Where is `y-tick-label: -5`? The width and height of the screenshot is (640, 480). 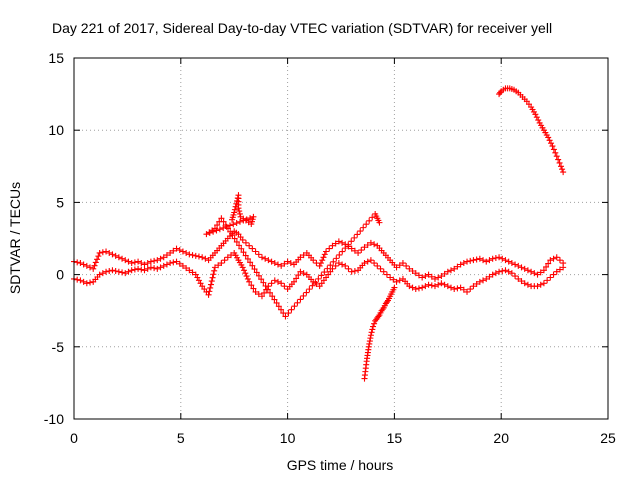 y-tick-label: -5 is located at coordinates (58, 347).